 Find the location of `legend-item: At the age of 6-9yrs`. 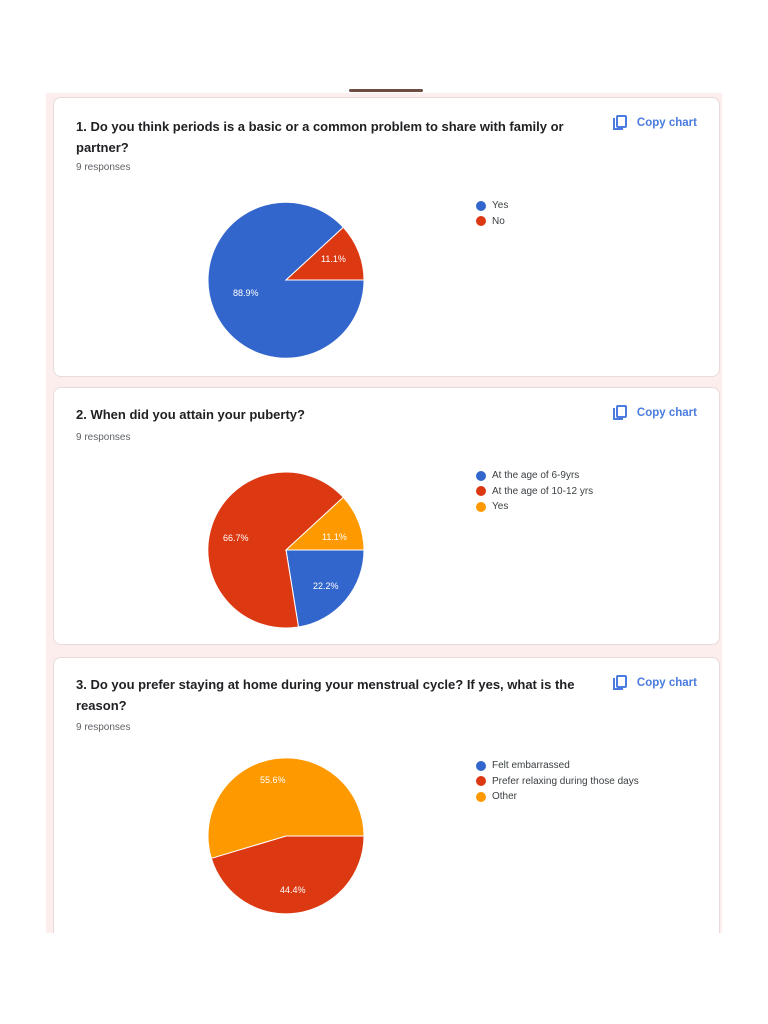

legend-item: At the age of 6-9yrs is located at coordinates (534, 476).